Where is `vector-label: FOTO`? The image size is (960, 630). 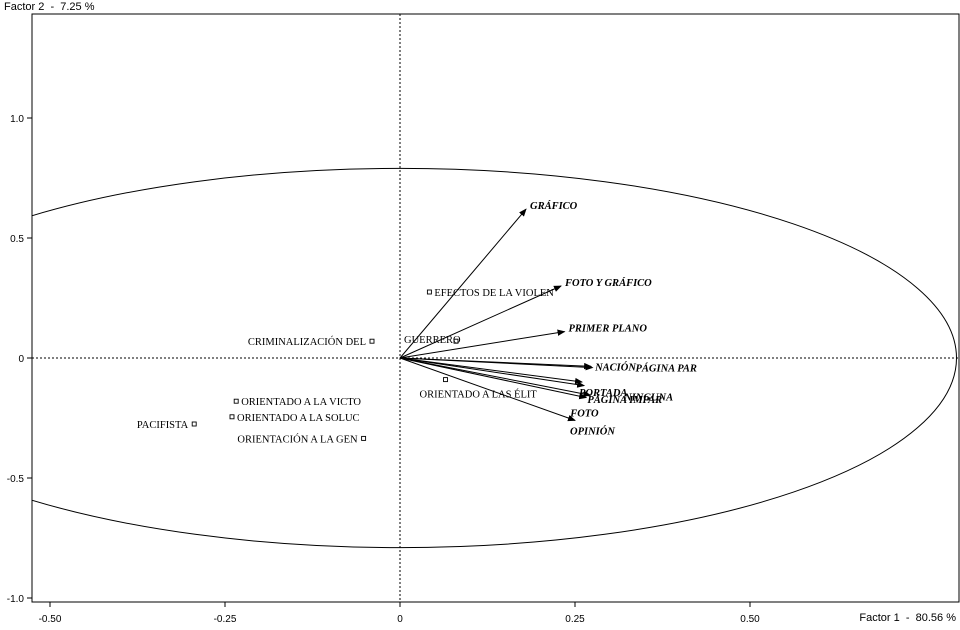 vector-label: FOTO is located at coordinates (584, 414).